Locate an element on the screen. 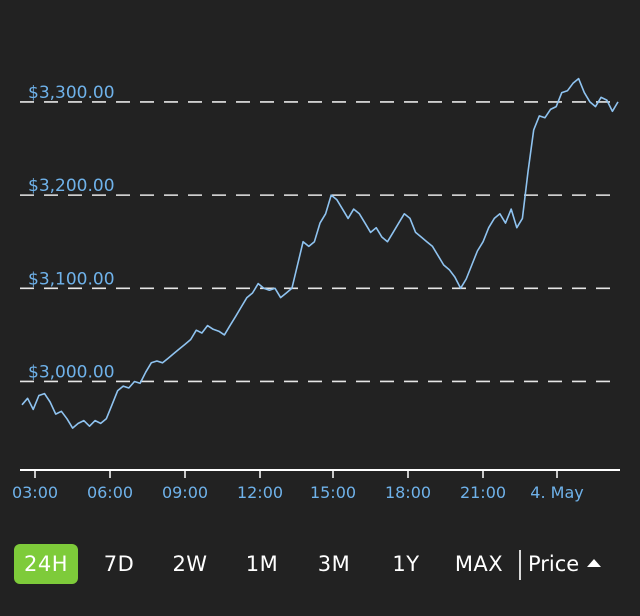 This screenshot has height=616, width=640. y-tick-label: $3,200.00 is located at coordinates (71, 186).